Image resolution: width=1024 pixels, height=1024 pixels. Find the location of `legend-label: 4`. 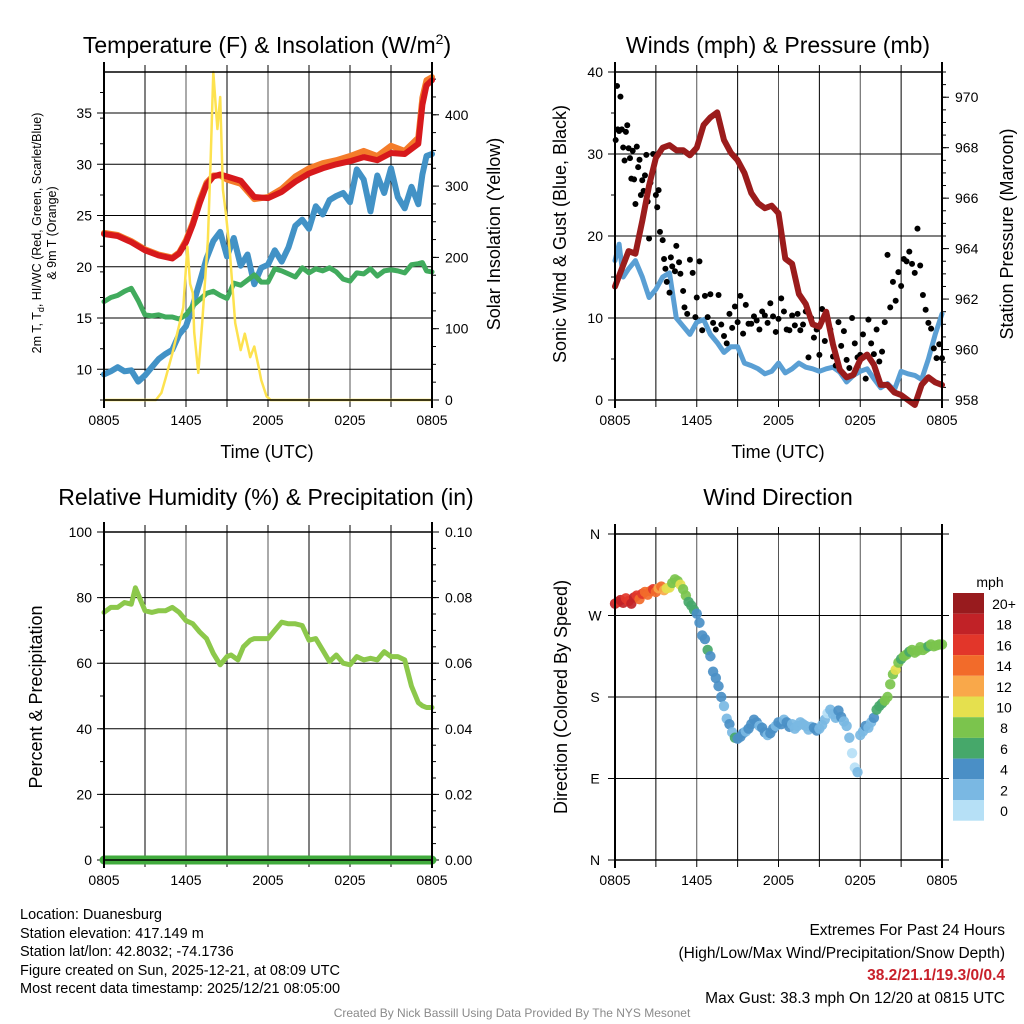

legend-label: 4 is located at coordinates (1004, 770).